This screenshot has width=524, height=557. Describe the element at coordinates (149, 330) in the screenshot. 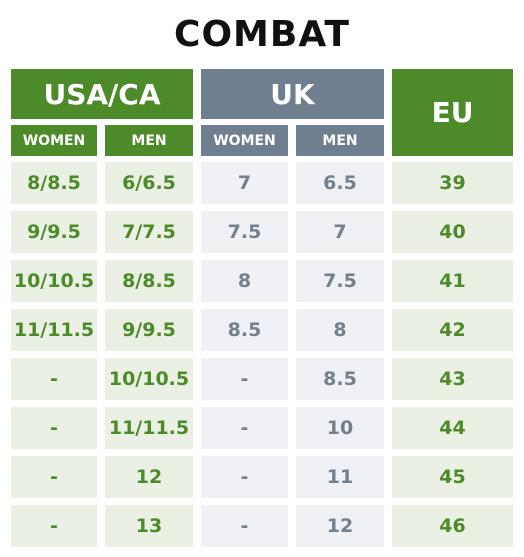

I see `cell-usa-men: 9/9.5` at that location.